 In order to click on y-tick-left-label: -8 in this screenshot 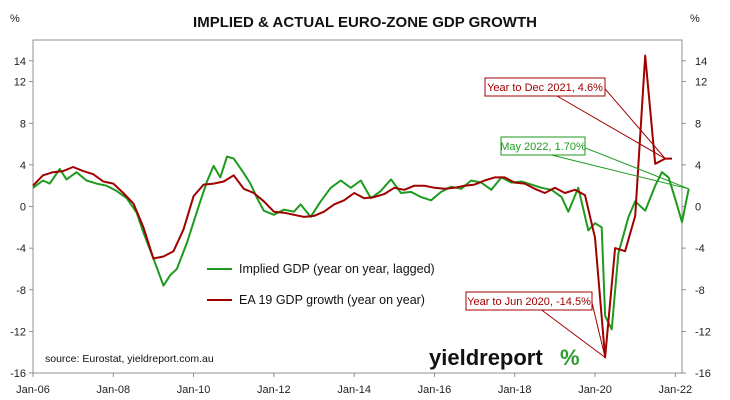, I will do `click(21, 291)`.